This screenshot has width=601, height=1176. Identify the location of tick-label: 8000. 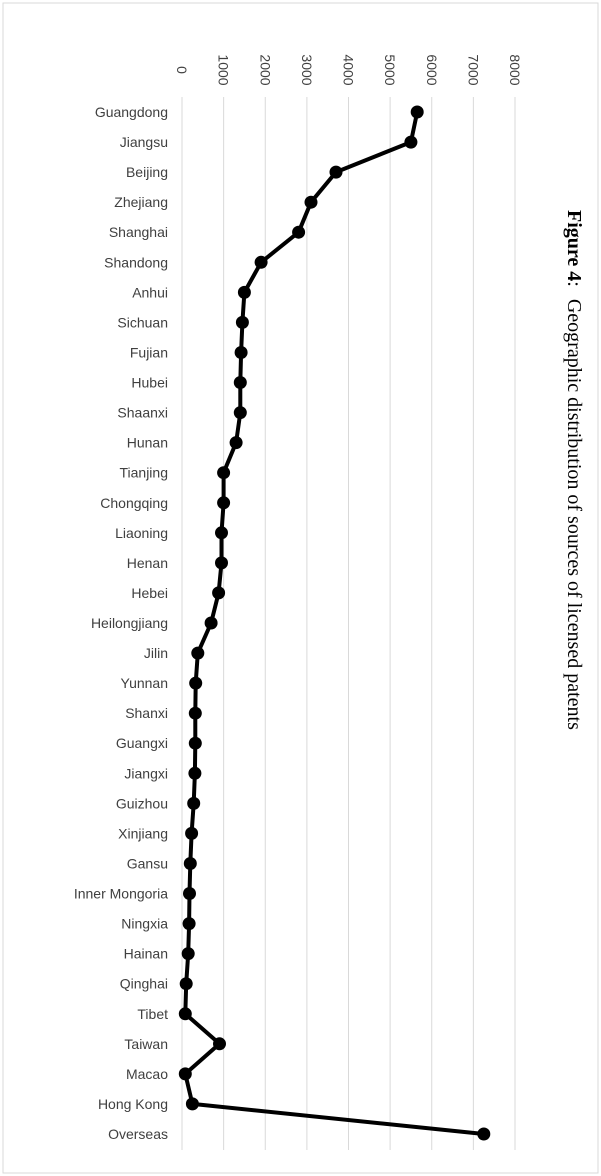
(515, 69).